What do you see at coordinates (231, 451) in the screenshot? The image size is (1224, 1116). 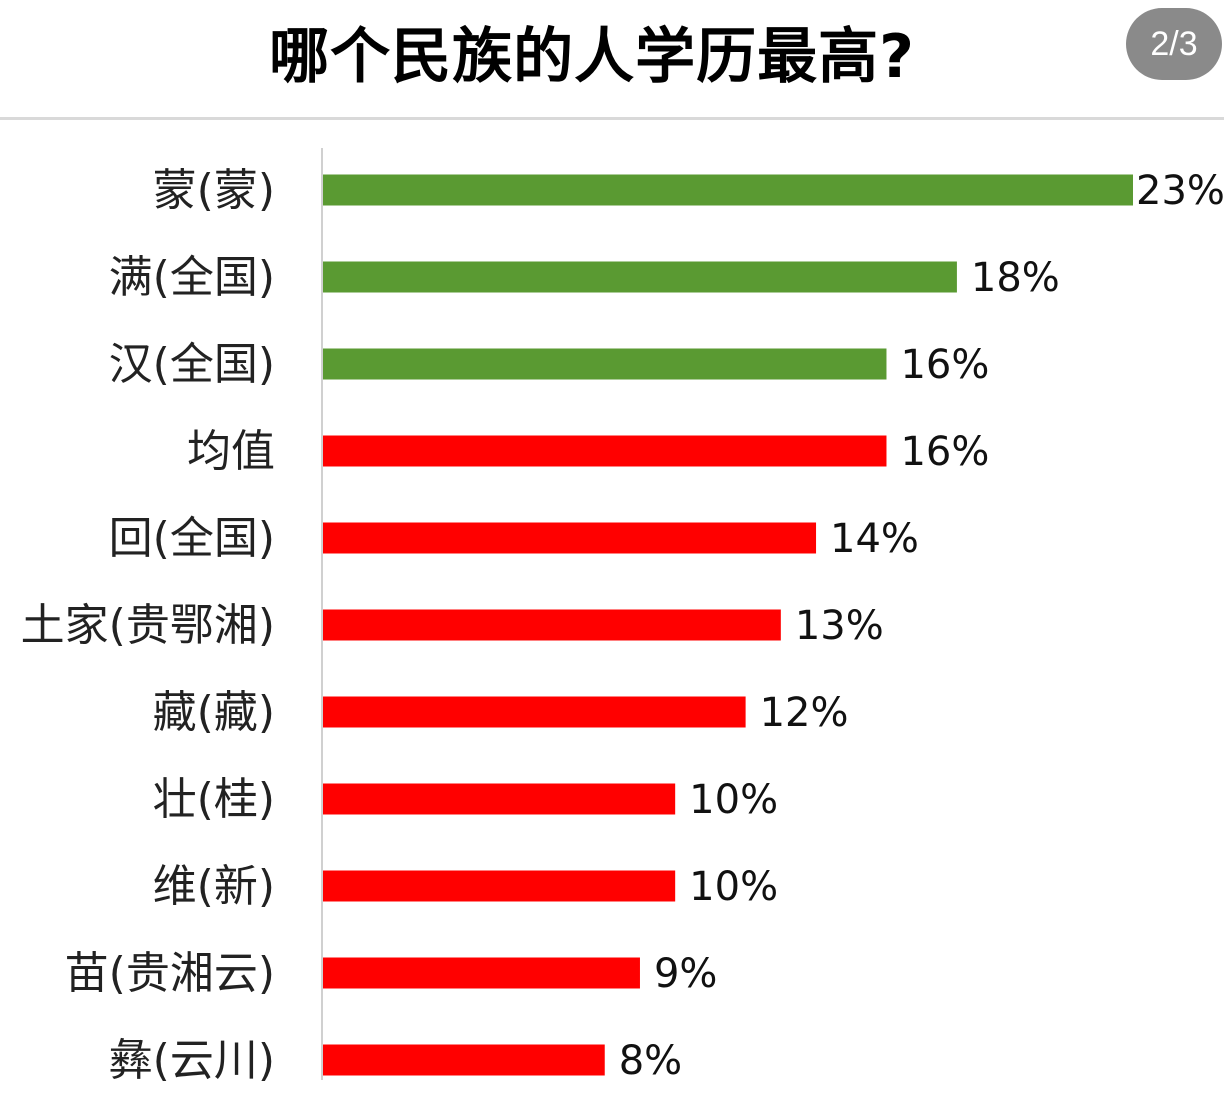 I see `category-label: 均值` at bounding box center [231, 451].